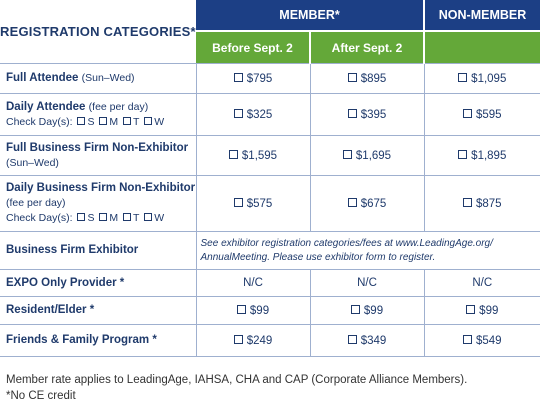 Image resolution: width=540 pixels, height=409 pixels. I want to click on category-name: EXPO Only Provider *, so click(65, 282).